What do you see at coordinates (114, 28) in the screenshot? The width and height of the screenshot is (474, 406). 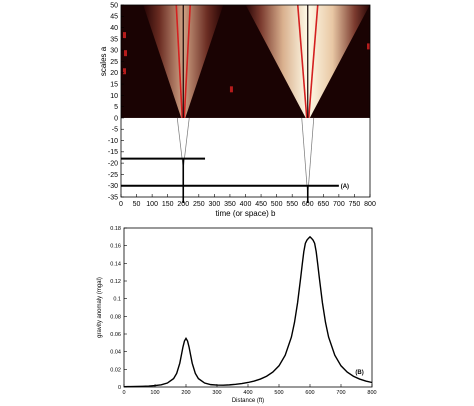 I see `a-y-tick-label-2: 40` at bounding box center [114, 28].